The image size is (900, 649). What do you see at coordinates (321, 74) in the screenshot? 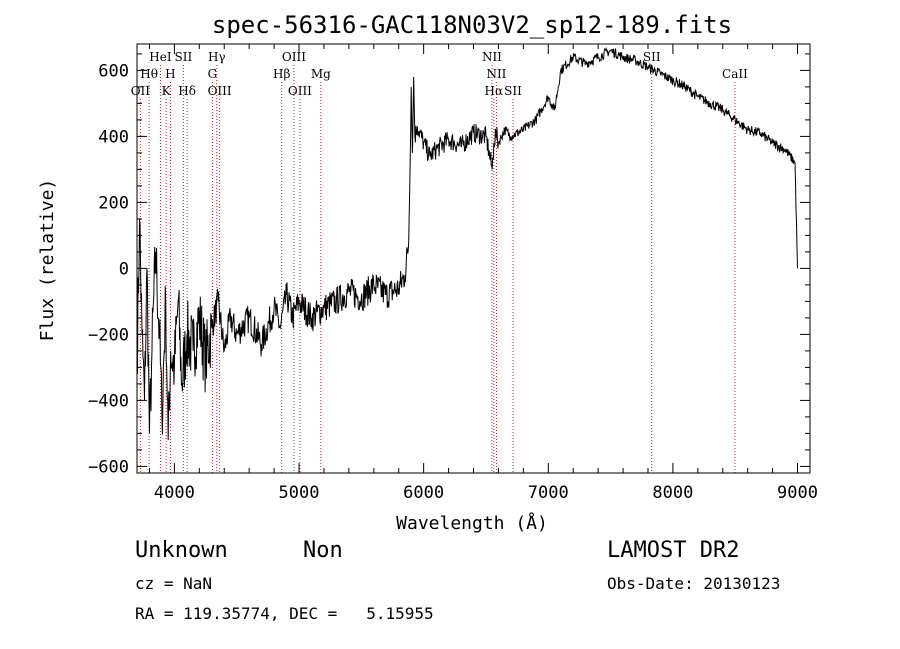
I see `line-label-10: Mg` at bounding box center [321, 74].